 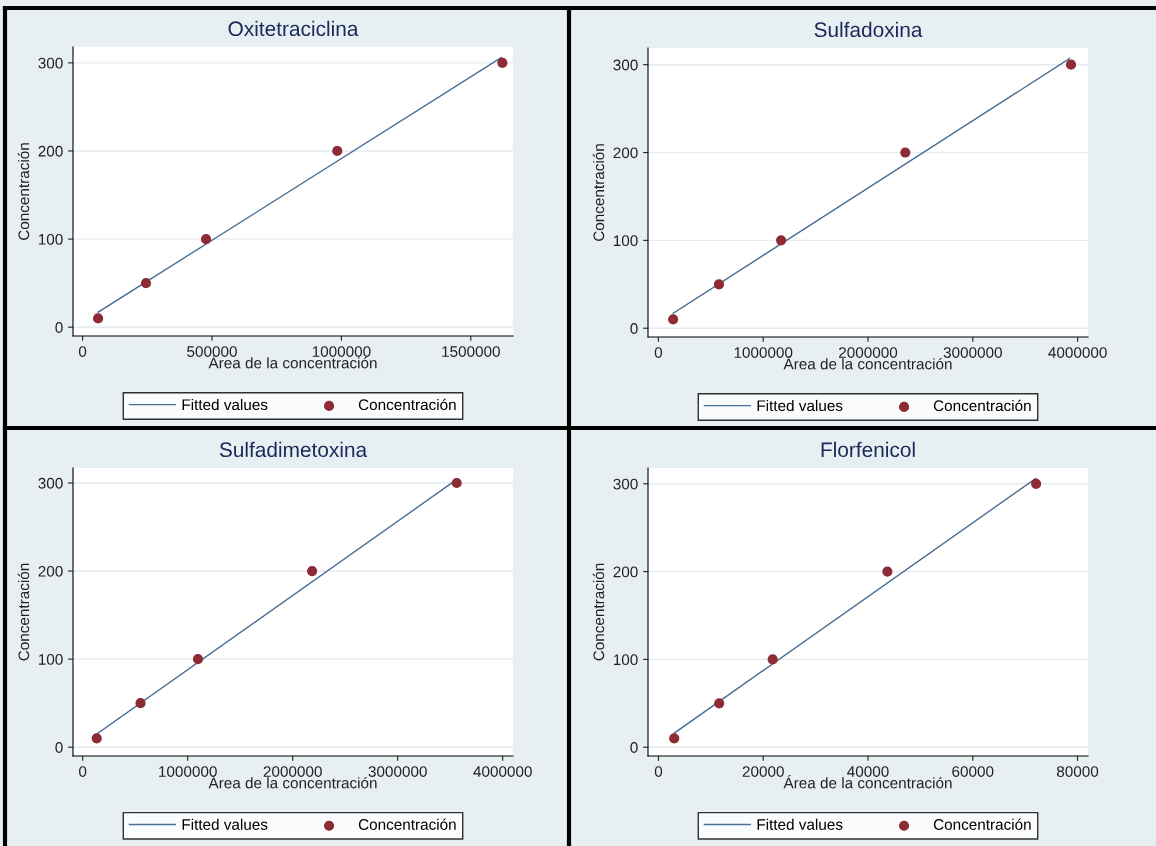 What do you see at coordinates (1077, 771) in the screenshot?
I see `x-tick-label: 80000` at bounding box center [1077, 771].